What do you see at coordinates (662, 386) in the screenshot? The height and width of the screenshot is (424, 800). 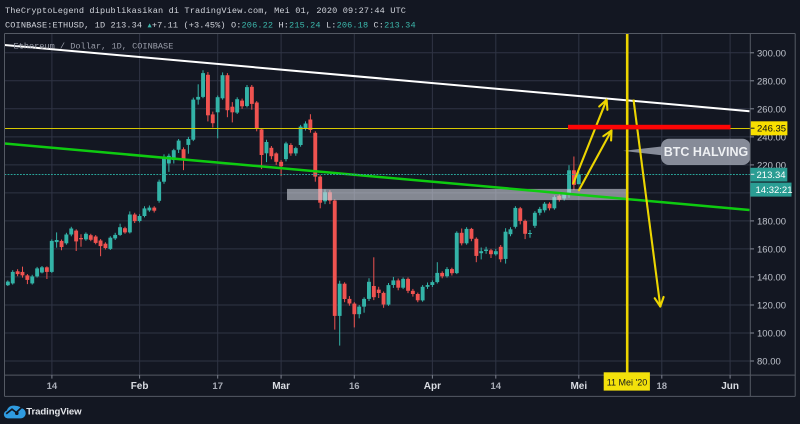 I see `svg-text: 18` at bounding box center [662, 386].